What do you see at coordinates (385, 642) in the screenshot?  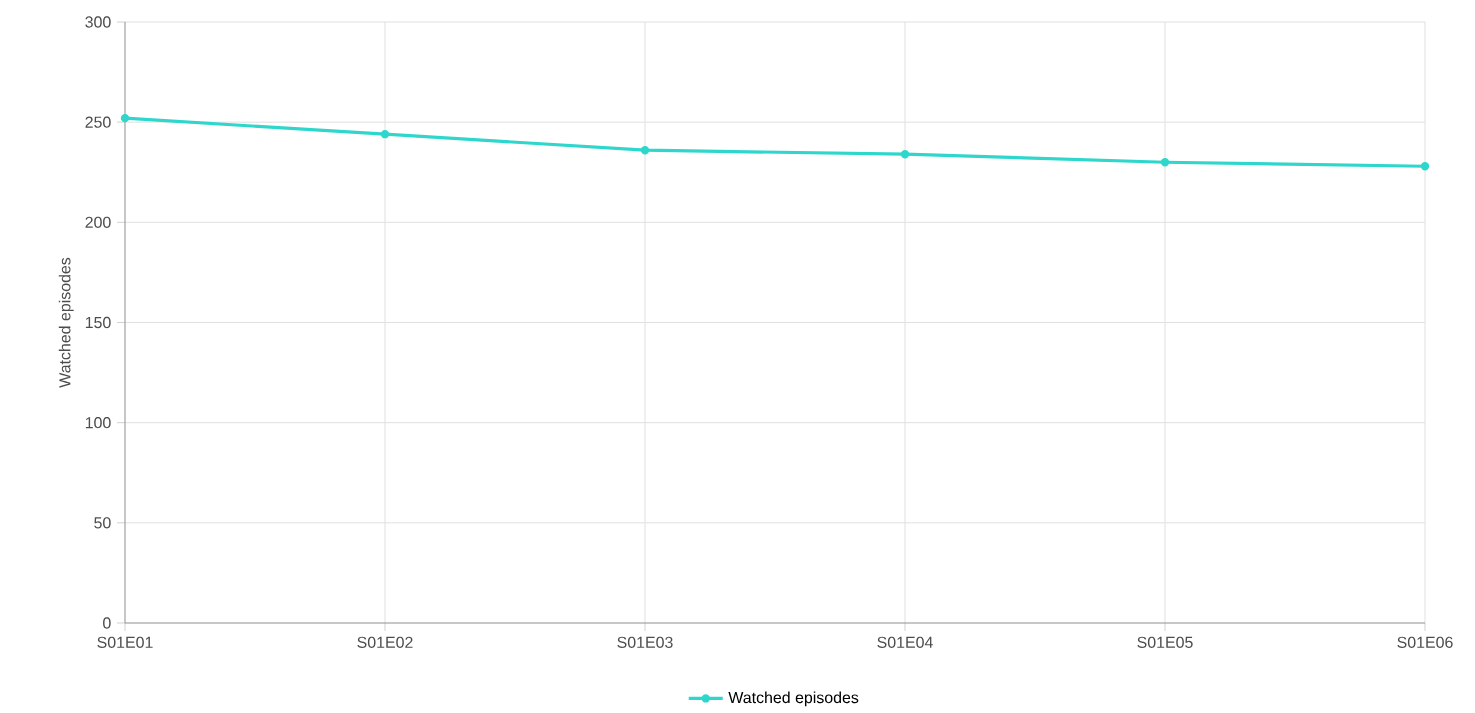 I see `x-tick-label: S01E02` at bounding box center [385, 642].